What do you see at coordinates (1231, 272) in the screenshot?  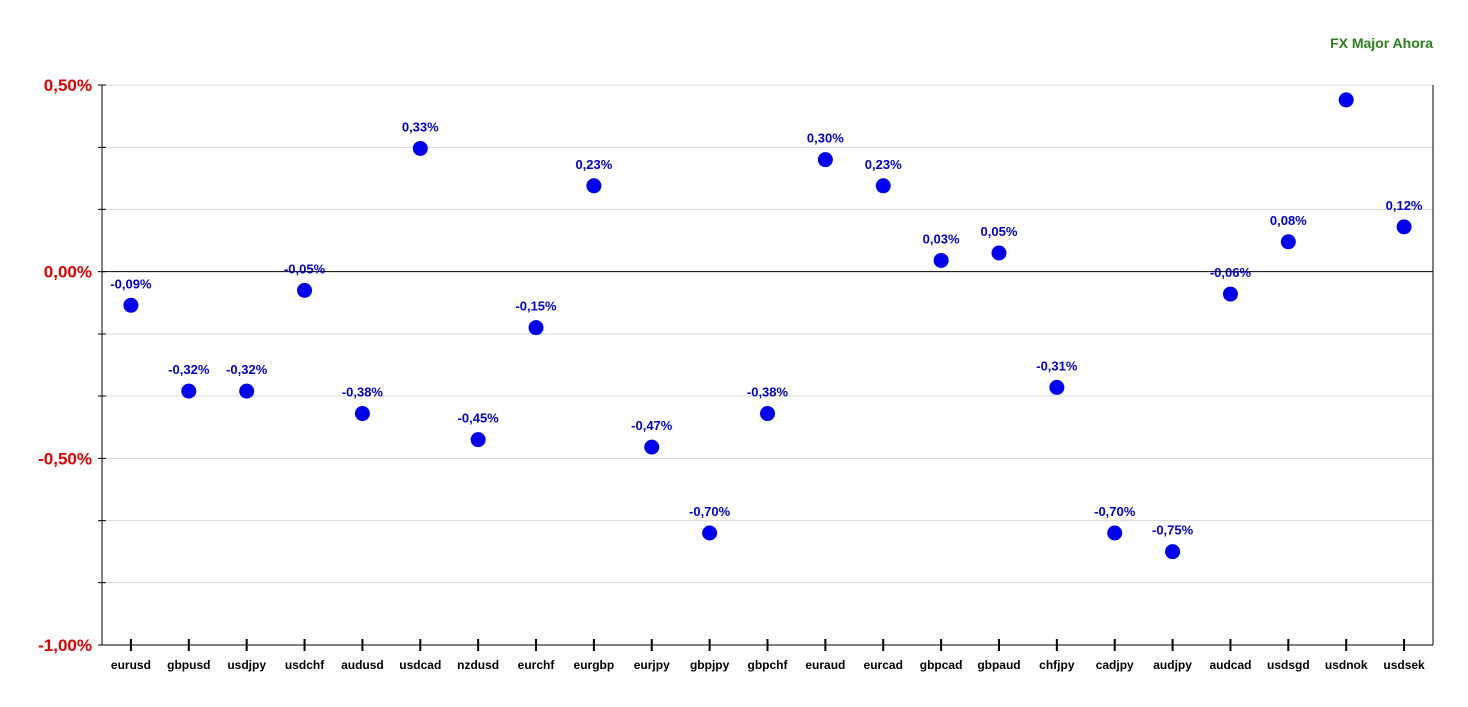 I see `data-label: -0,06%` at bounding box center [1231, 272].